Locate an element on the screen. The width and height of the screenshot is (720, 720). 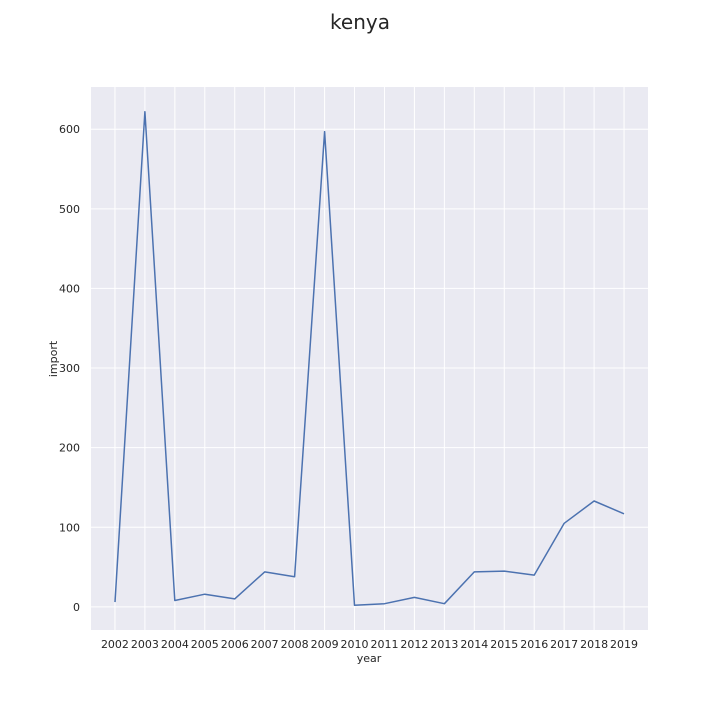
x-tick-label: 2002 is located at coordinates (115, 644).